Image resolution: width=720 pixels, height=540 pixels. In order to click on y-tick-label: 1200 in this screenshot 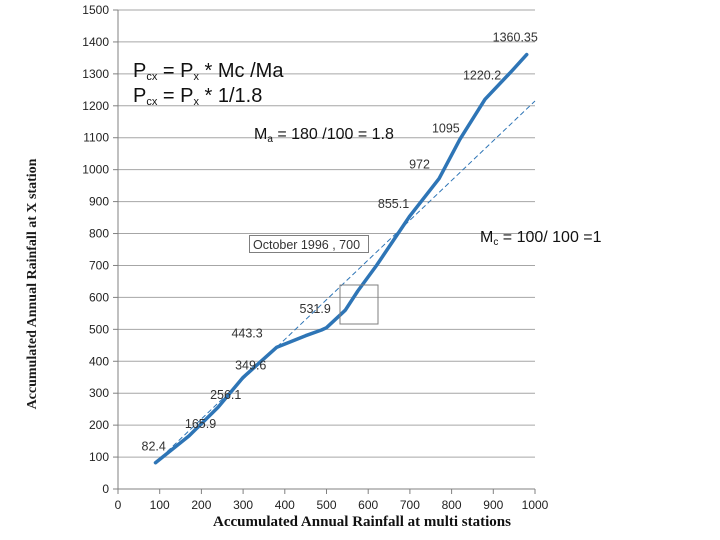, I will do `click(95, 106)`.